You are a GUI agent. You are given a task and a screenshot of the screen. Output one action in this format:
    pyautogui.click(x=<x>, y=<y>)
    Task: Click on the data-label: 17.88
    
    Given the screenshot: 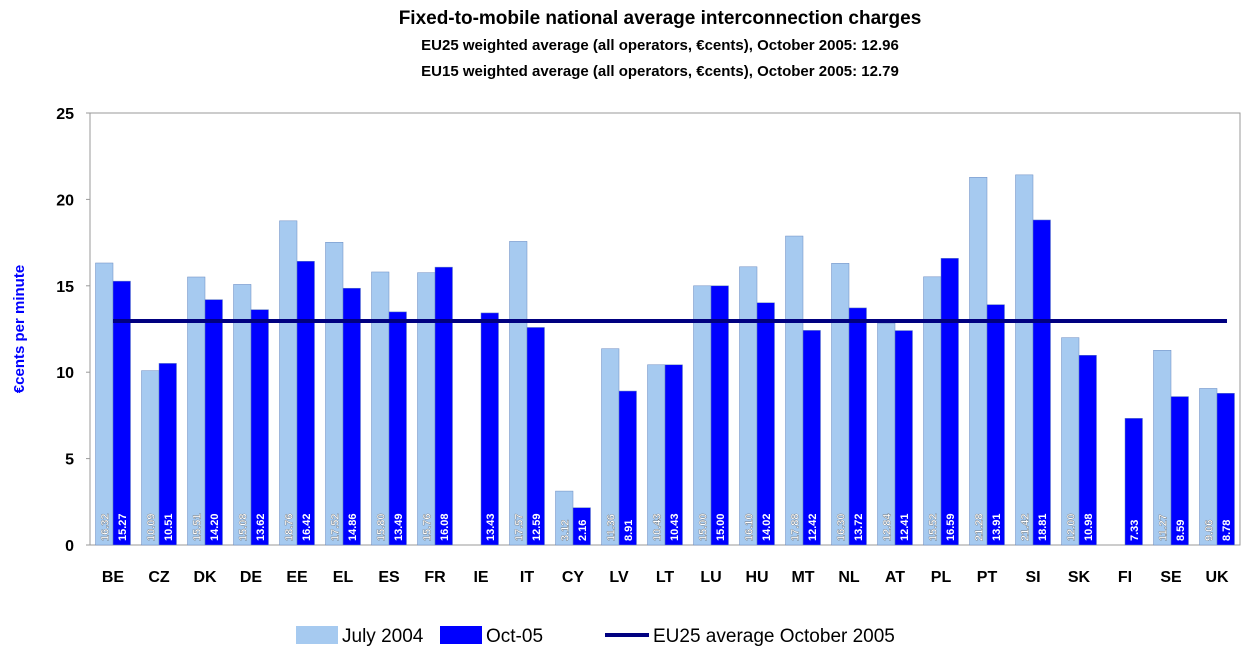 What is the action you would take?
    pyautogui.click(x=795, y=527)
    